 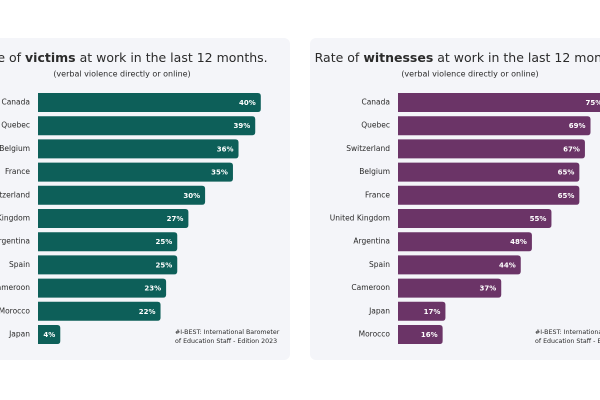 I want to click on value-label: 36%, so click(x=225, y=149).